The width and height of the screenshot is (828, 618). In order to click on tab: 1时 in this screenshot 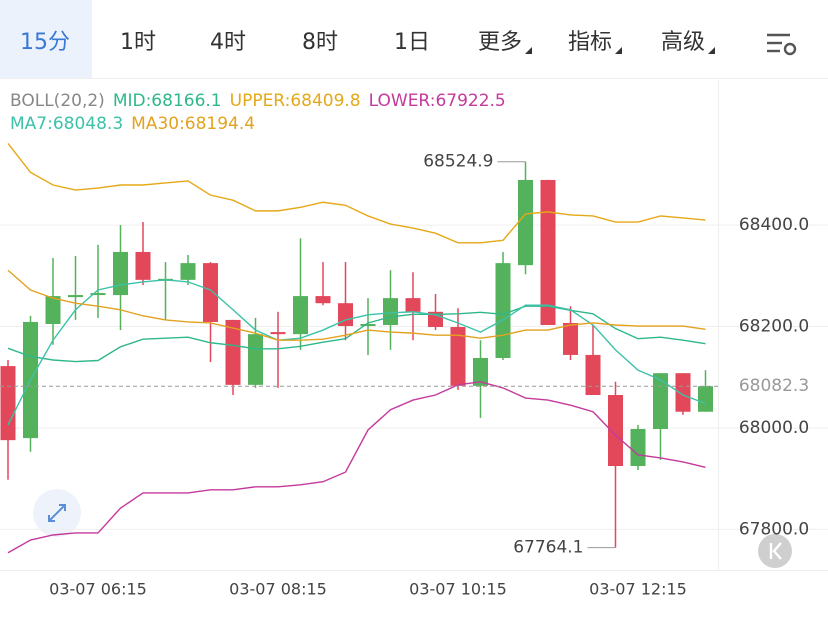, I will do `click(138, 42)`.